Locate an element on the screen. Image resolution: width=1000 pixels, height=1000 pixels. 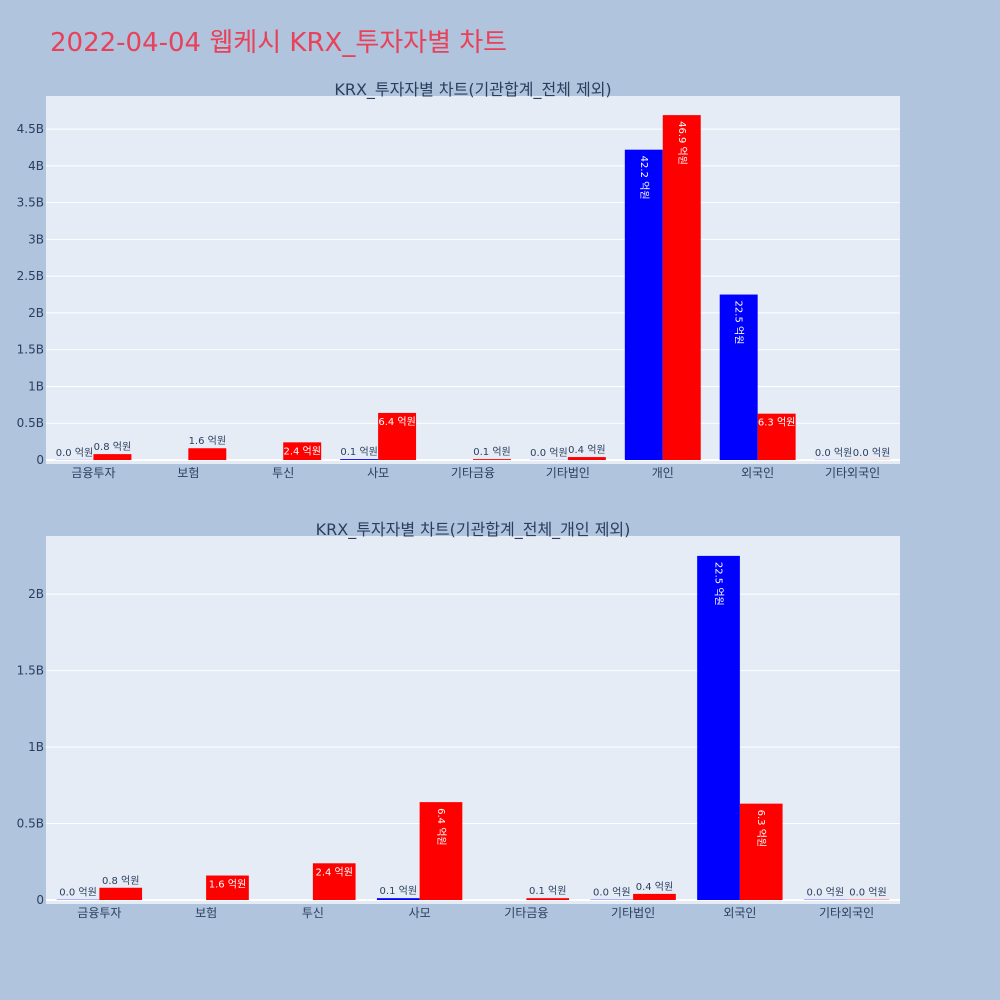
chart-title: KRX_투자자별 차트(기관합계_전체 제외) is located at coordinates (472, 90).